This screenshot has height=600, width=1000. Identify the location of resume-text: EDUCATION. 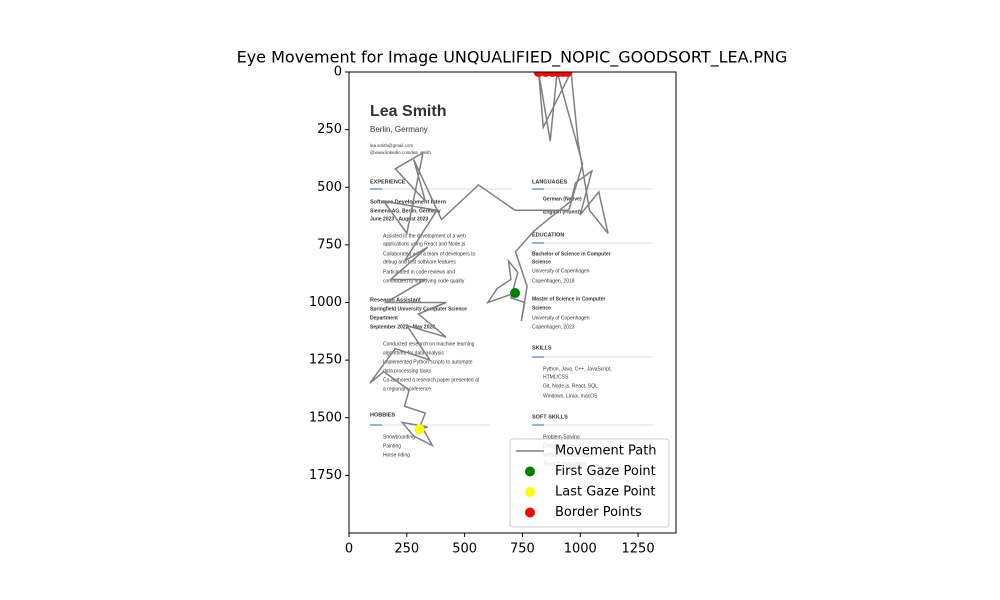
(548, 235).